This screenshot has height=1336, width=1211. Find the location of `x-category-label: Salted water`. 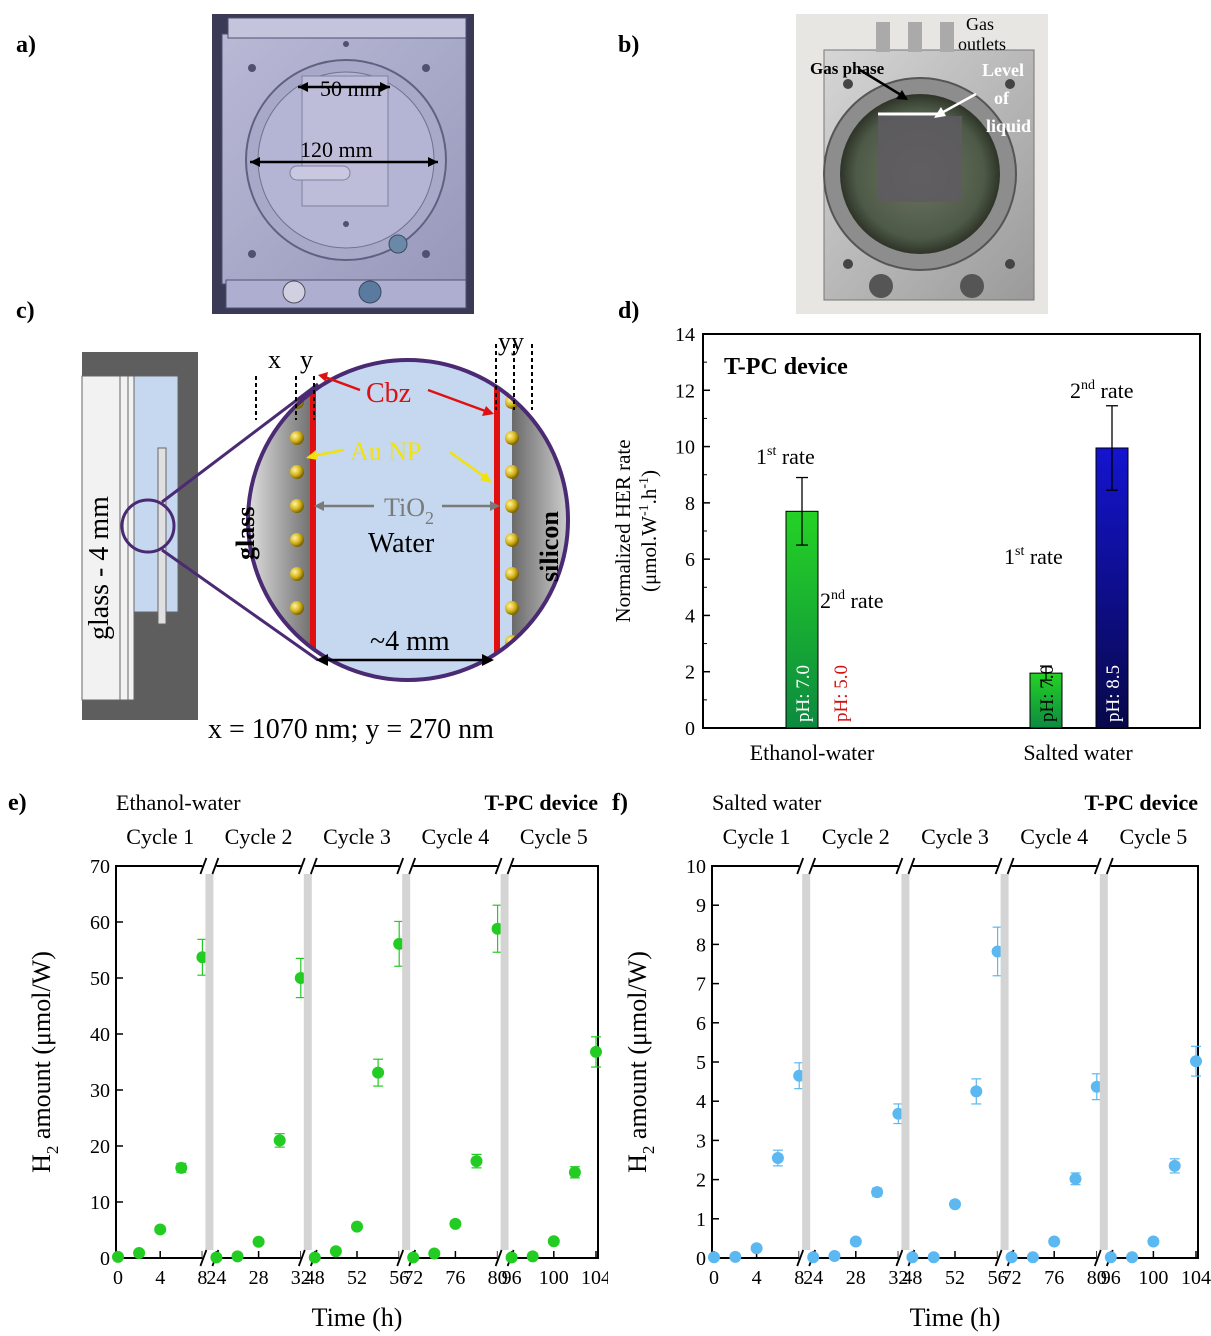

x-category-label: Salted water is located at coordinates (1078, 752).